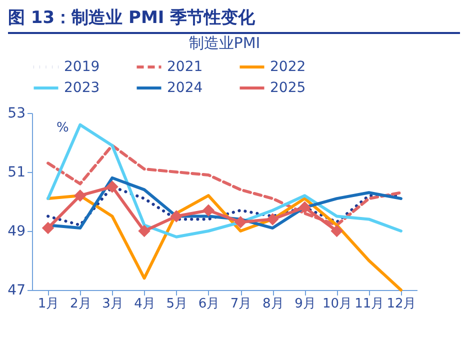 This screenshot has width=468, height=345. I want to click on x-tick-label: 10月, so click(337, 304).